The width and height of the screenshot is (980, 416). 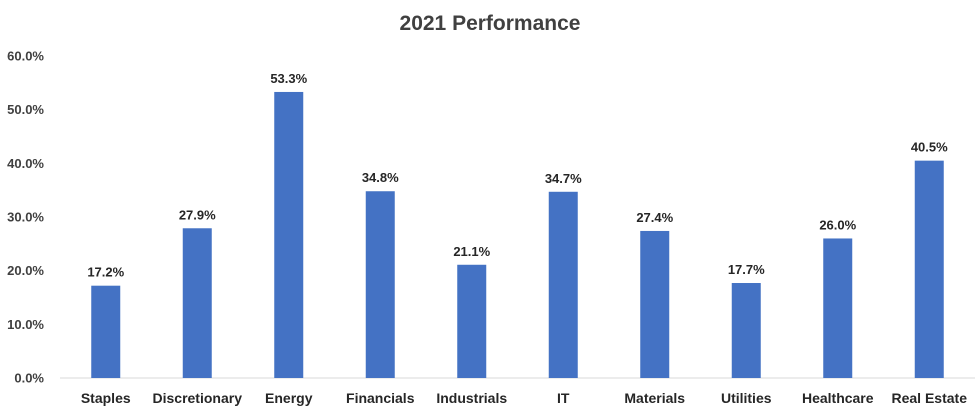 What do you see at coordinates (106, 398) in the screenshot?
I see `category-label: Staples` at bounding box center [106, 398].